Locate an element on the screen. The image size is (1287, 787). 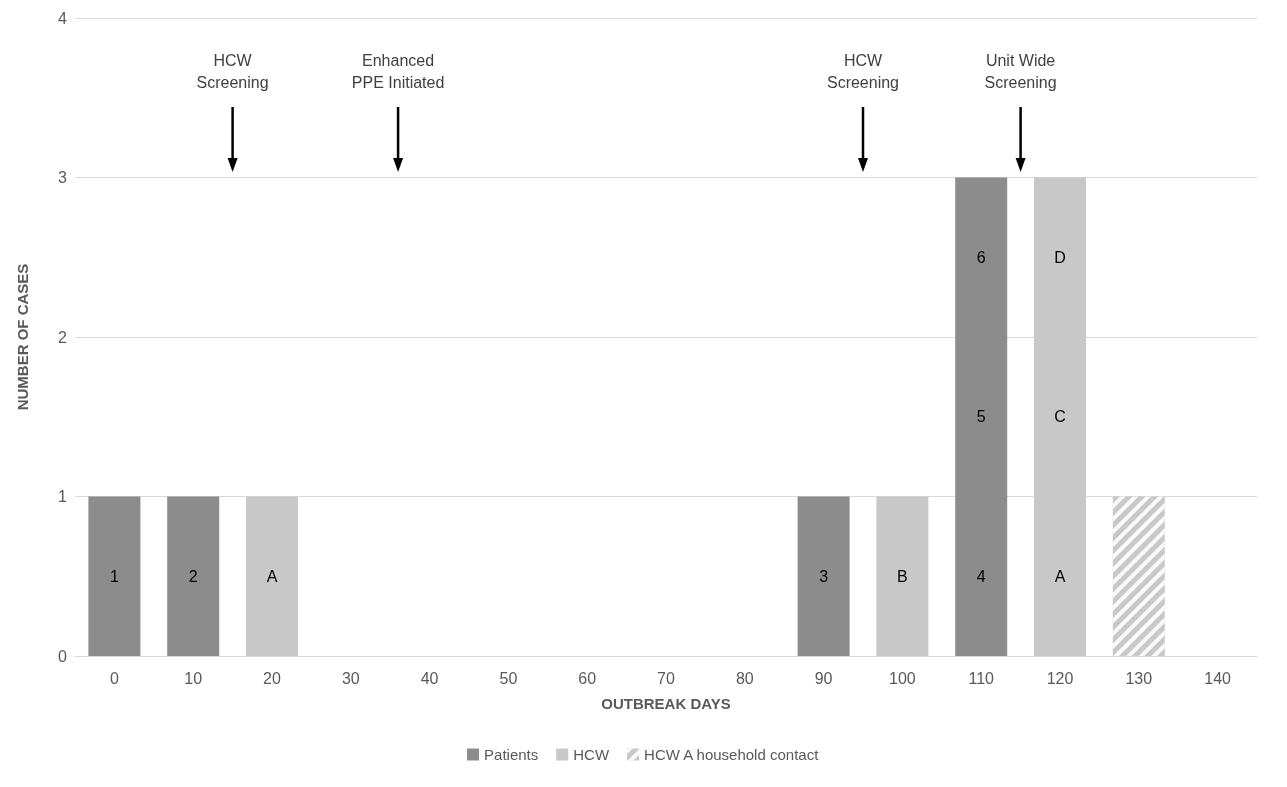
legend-label: HCW A household contact is located at coordinates (732, 754).